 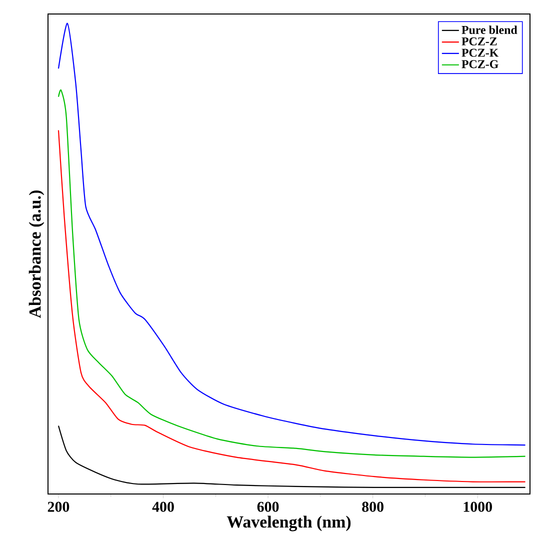 What do you see at coordinates (163, 507) in the screenshot?
I see `x-tick-label: 400` at bounding box center [163, 507].